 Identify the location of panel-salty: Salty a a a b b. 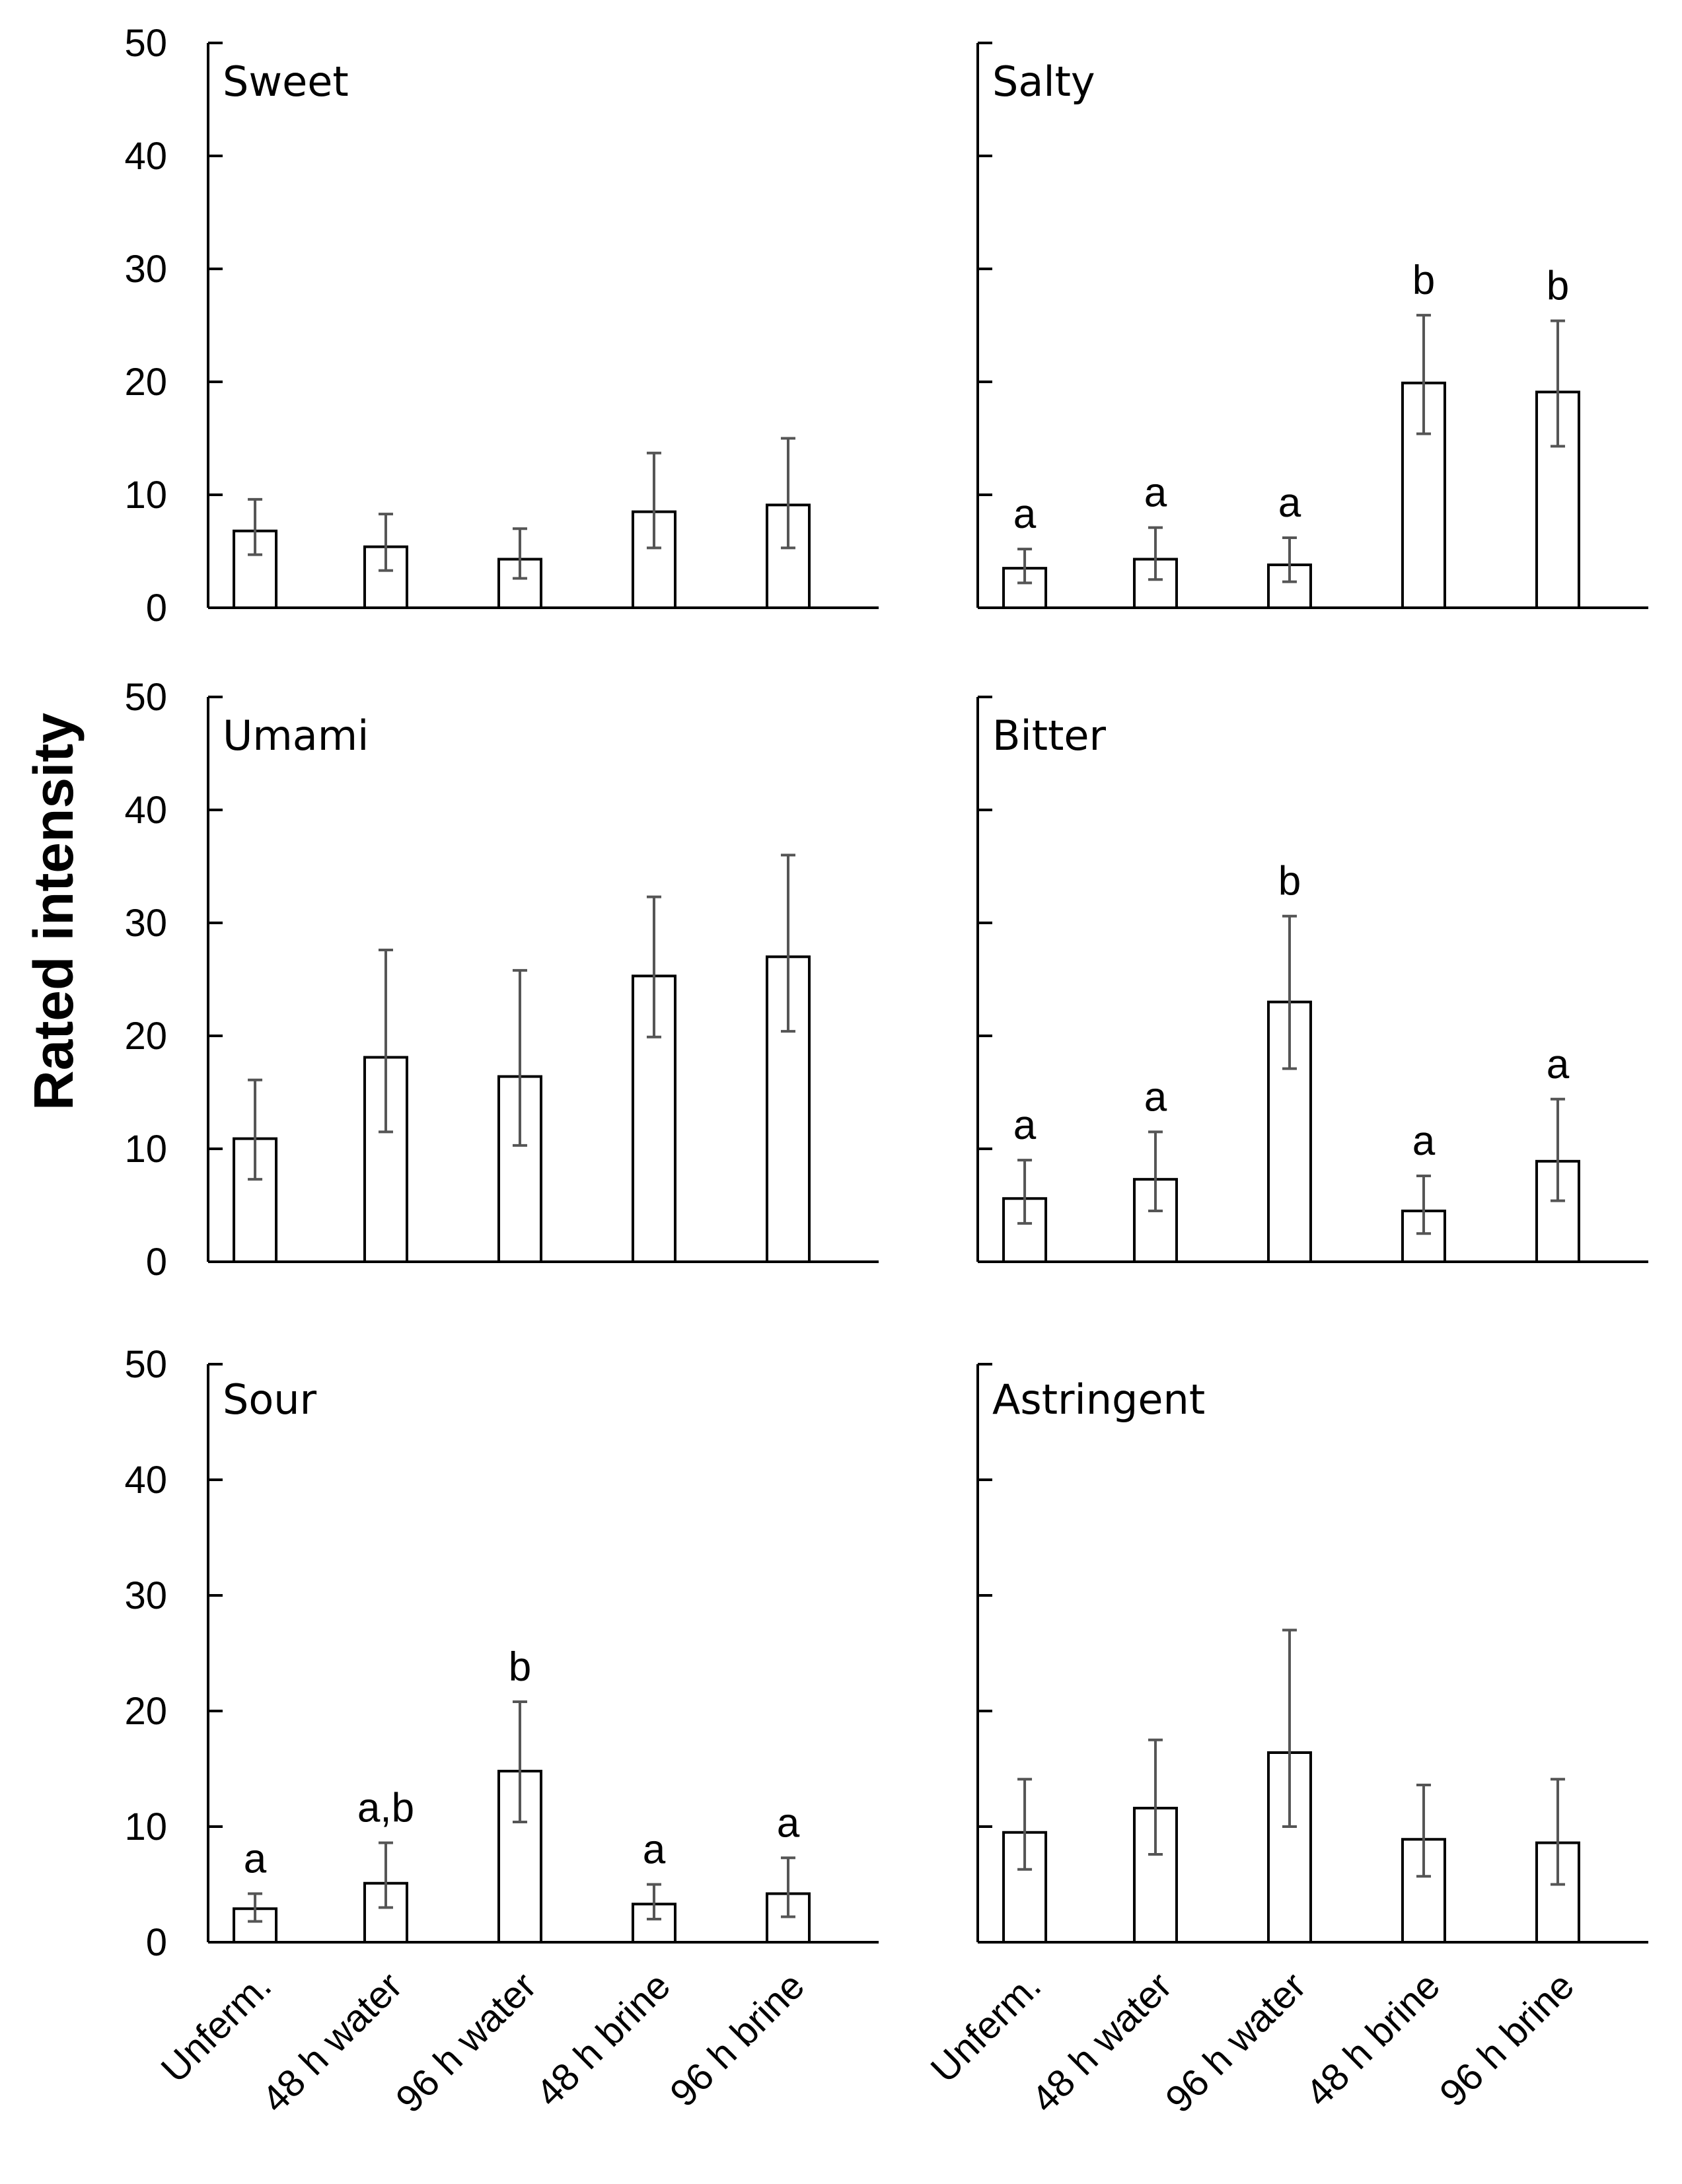
(1312, 326).